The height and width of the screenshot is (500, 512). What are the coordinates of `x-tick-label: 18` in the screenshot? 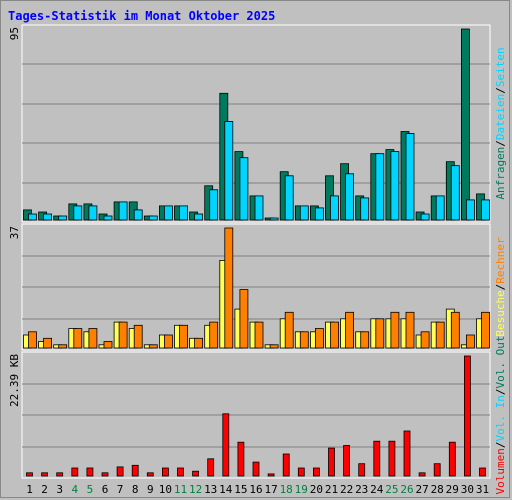 It's located at (286, 489).